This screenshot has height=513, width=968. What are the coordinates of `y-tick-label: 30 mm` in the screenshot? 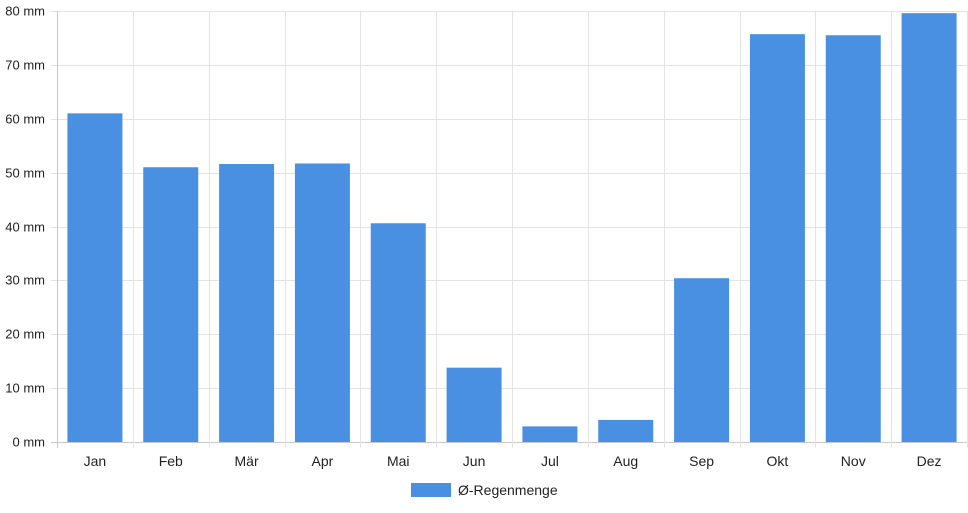 It's located at (25, 280).